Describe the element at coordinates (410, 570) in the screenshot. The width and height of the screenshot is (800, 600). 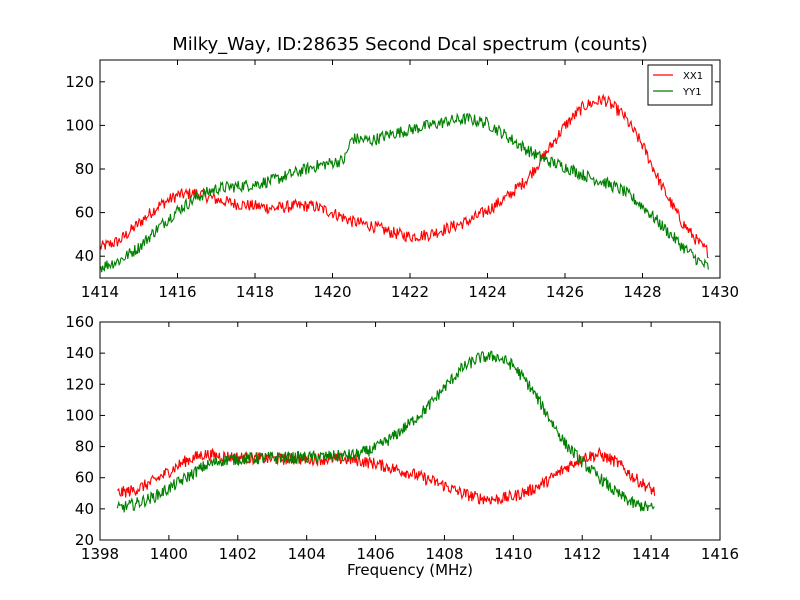
I see `x-axis-label: Frequency (MHz)` at that location.